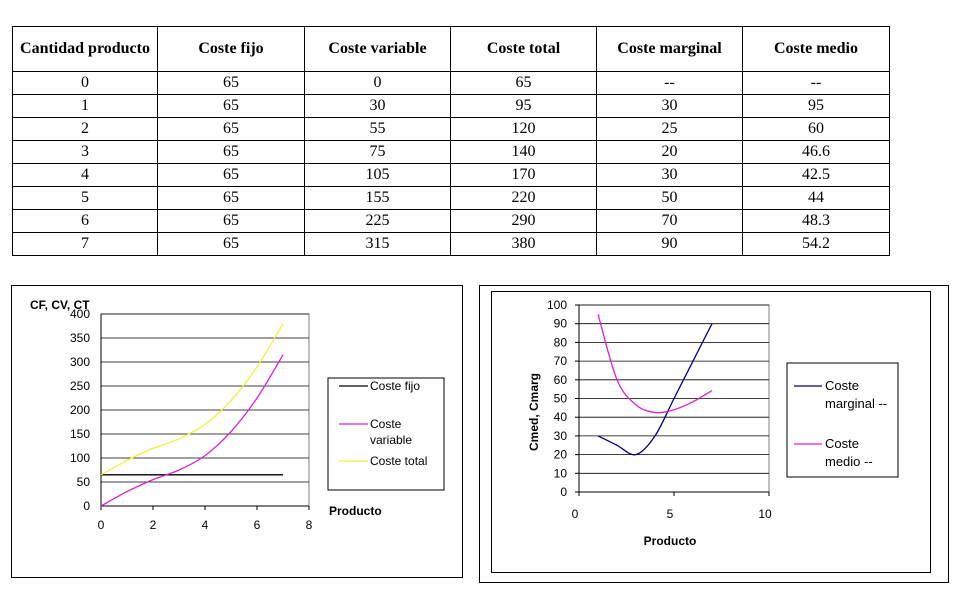 Image resolution: width=958 pixels, height=603 pixels. I want to click on y-tick-label: 40, so click(561, 417).